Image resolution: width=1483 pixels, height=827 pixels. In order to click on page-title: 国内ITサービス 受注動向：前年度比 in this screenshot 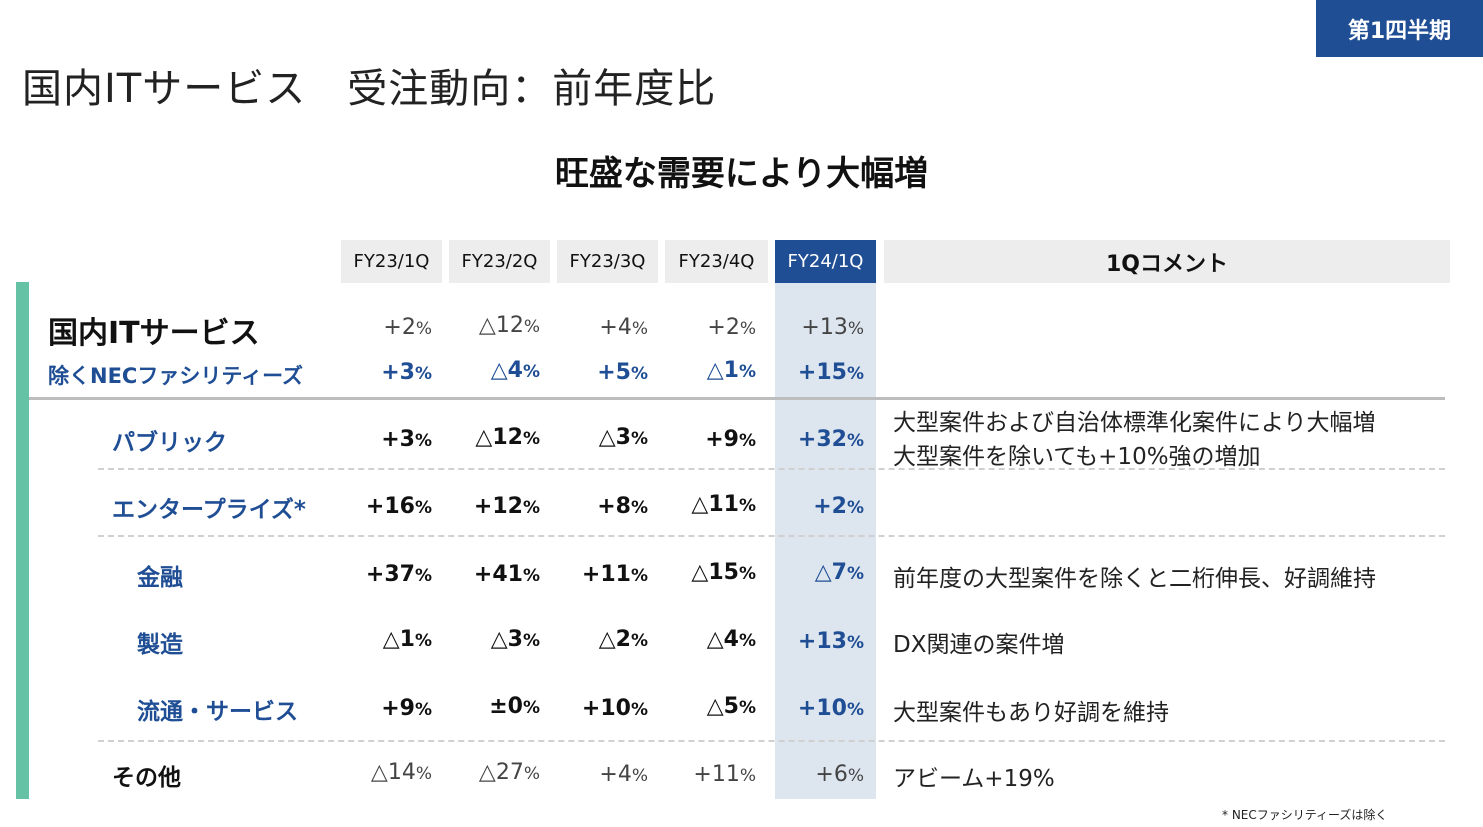, I will do `click(369, 89)`.